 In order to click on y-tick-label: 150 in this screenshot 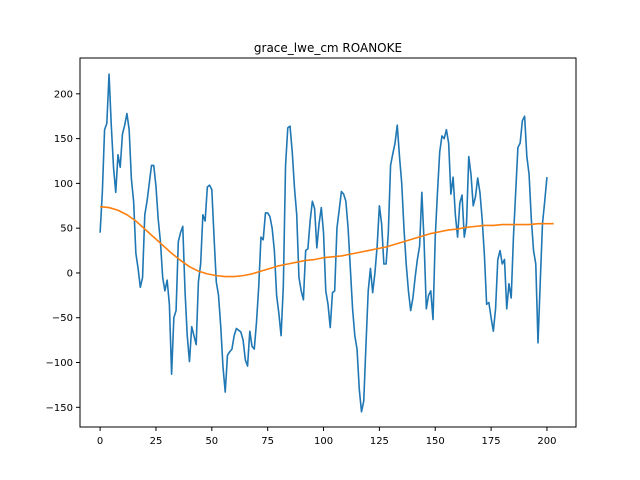, I will do `click(63, 139)`.